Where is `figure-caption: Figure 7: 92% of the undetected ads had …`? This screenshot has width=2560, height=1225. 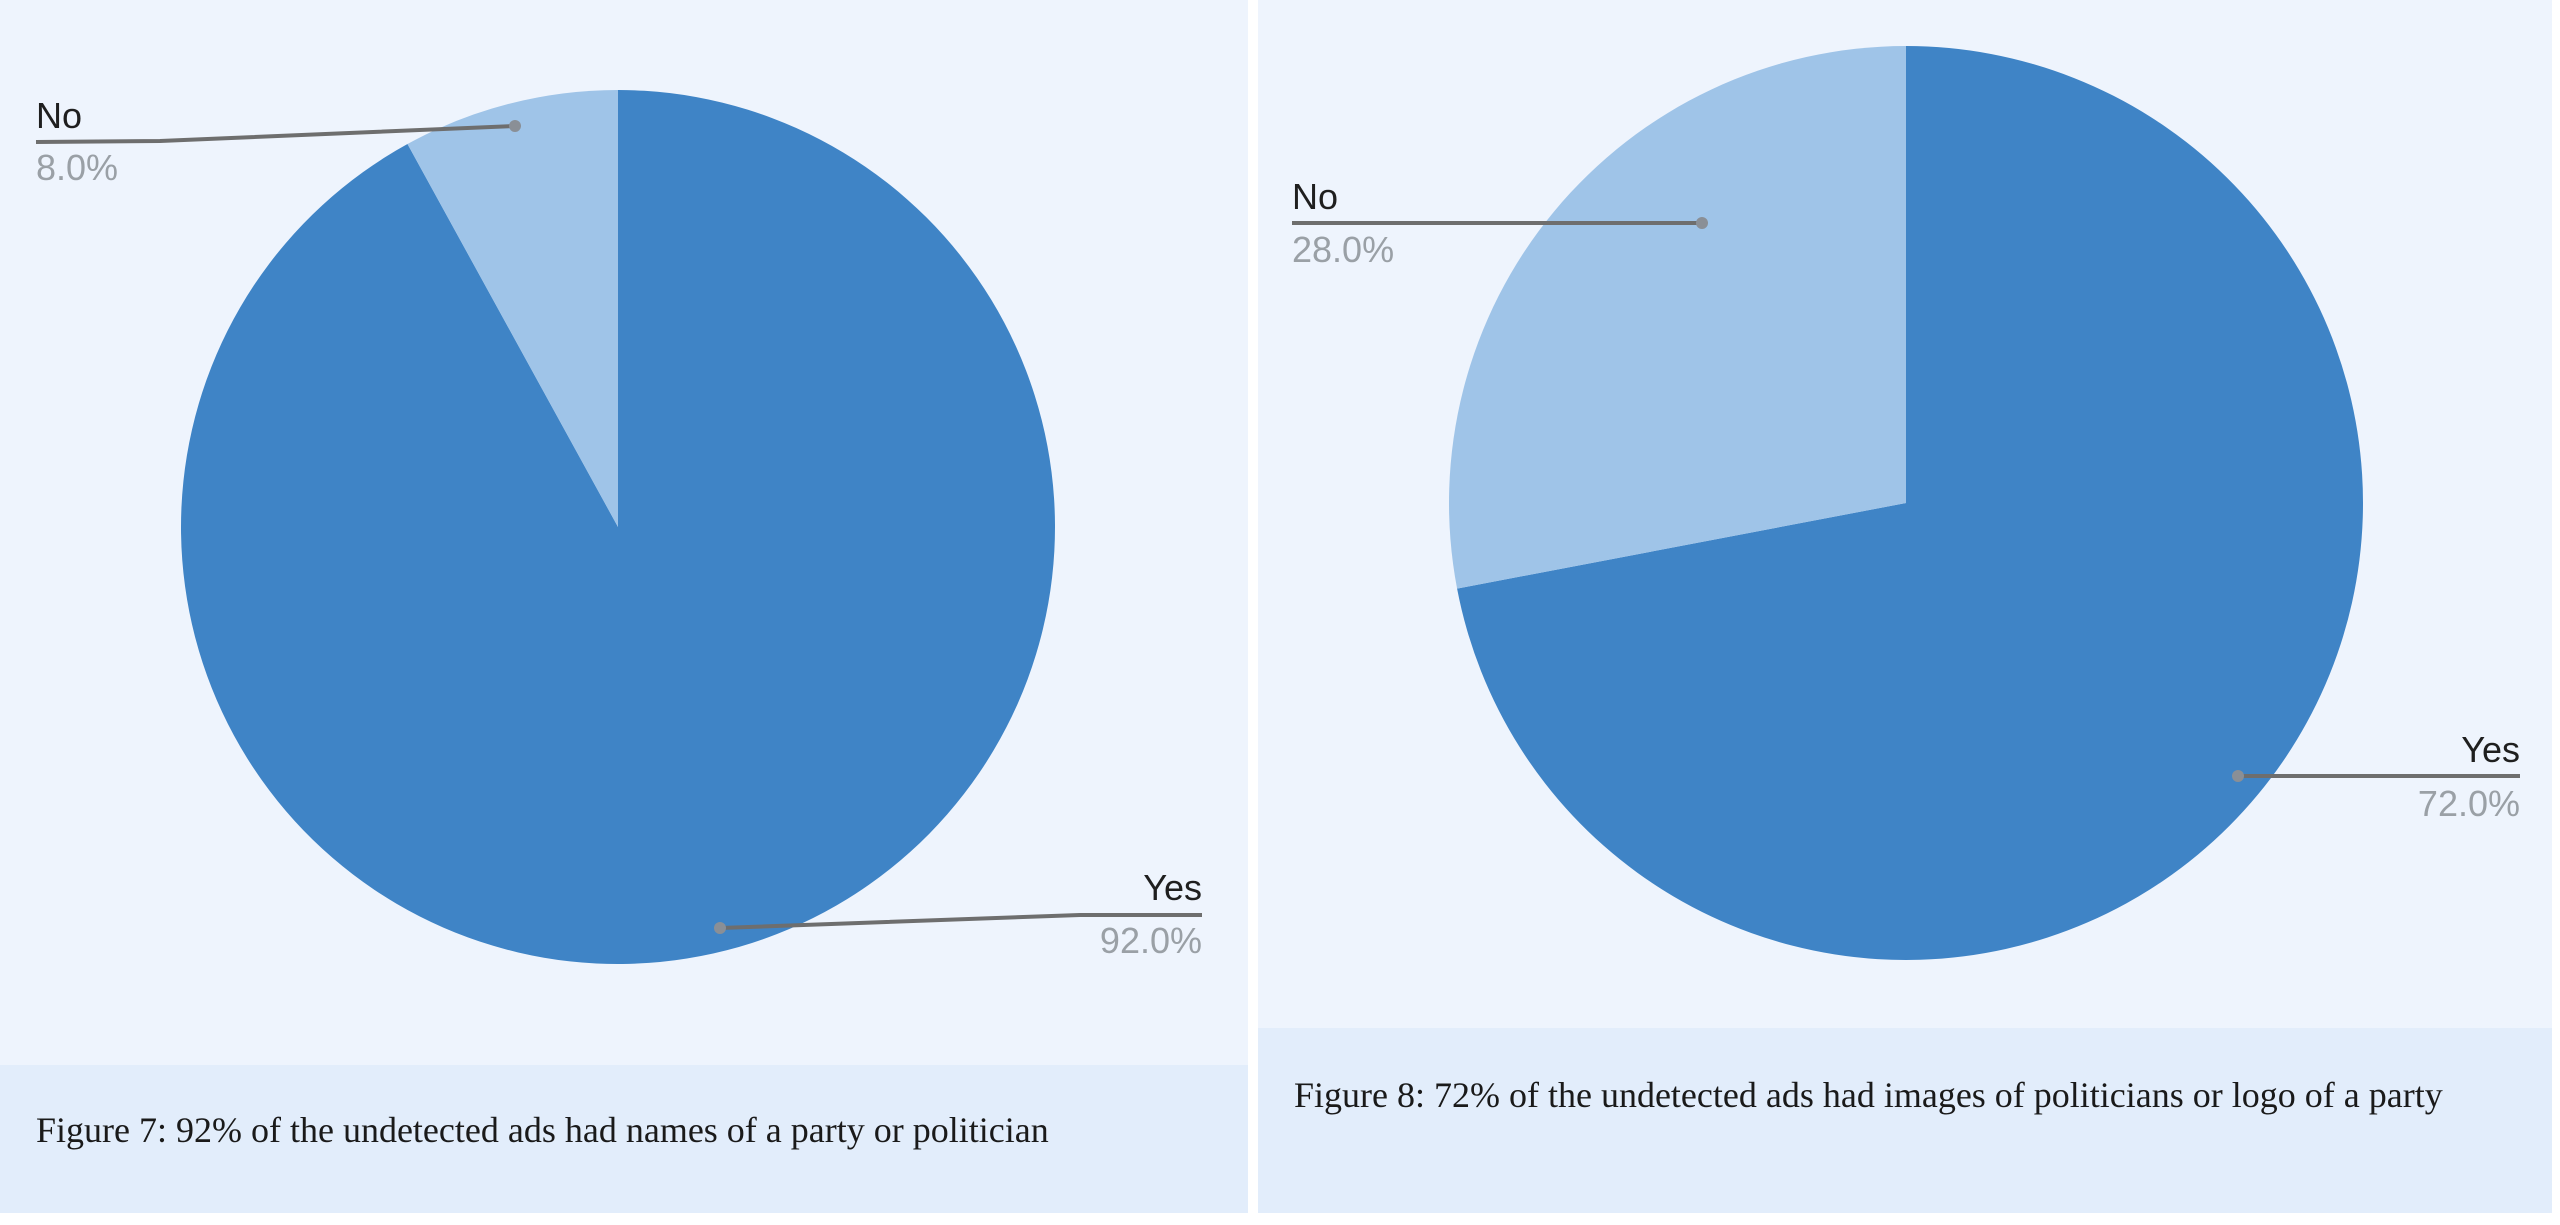
figure-caption: Figure 7: 92% of the undetected ads had … is located at coordinates (542, 1130).